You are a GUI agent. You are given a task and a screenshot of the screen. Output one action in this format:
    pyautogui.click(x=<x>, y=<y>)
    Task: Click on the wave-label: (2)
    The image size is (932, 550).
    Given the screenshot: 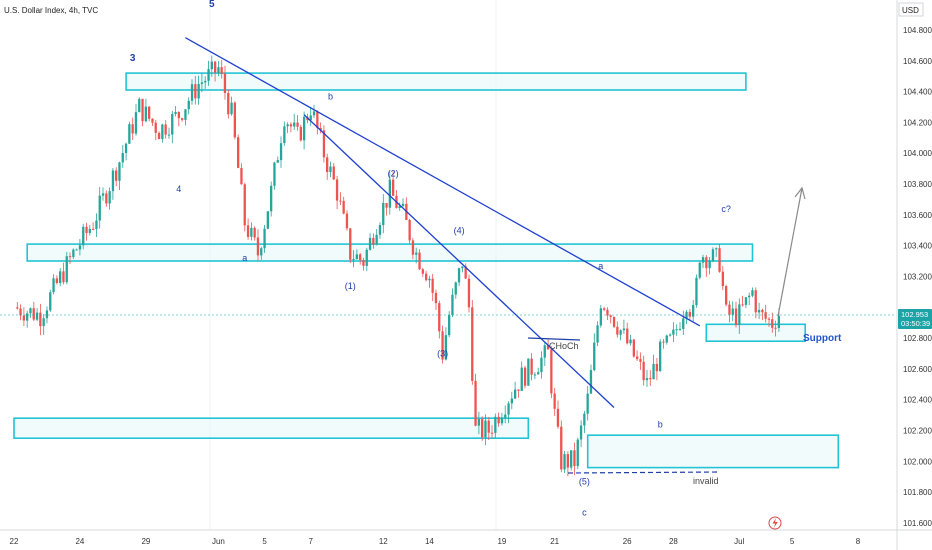 What is the action you would take?
    pyautogui.click(x=393, y=173)
    